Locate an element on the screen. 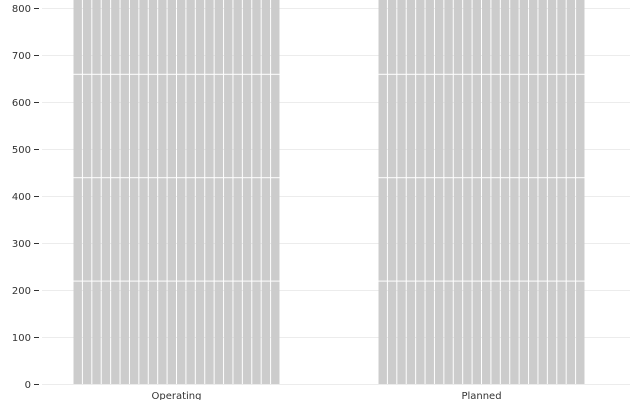 The height and width of the screenshot is (400, 640). y-tick-label: 200 is located at coordinates (21, 291).